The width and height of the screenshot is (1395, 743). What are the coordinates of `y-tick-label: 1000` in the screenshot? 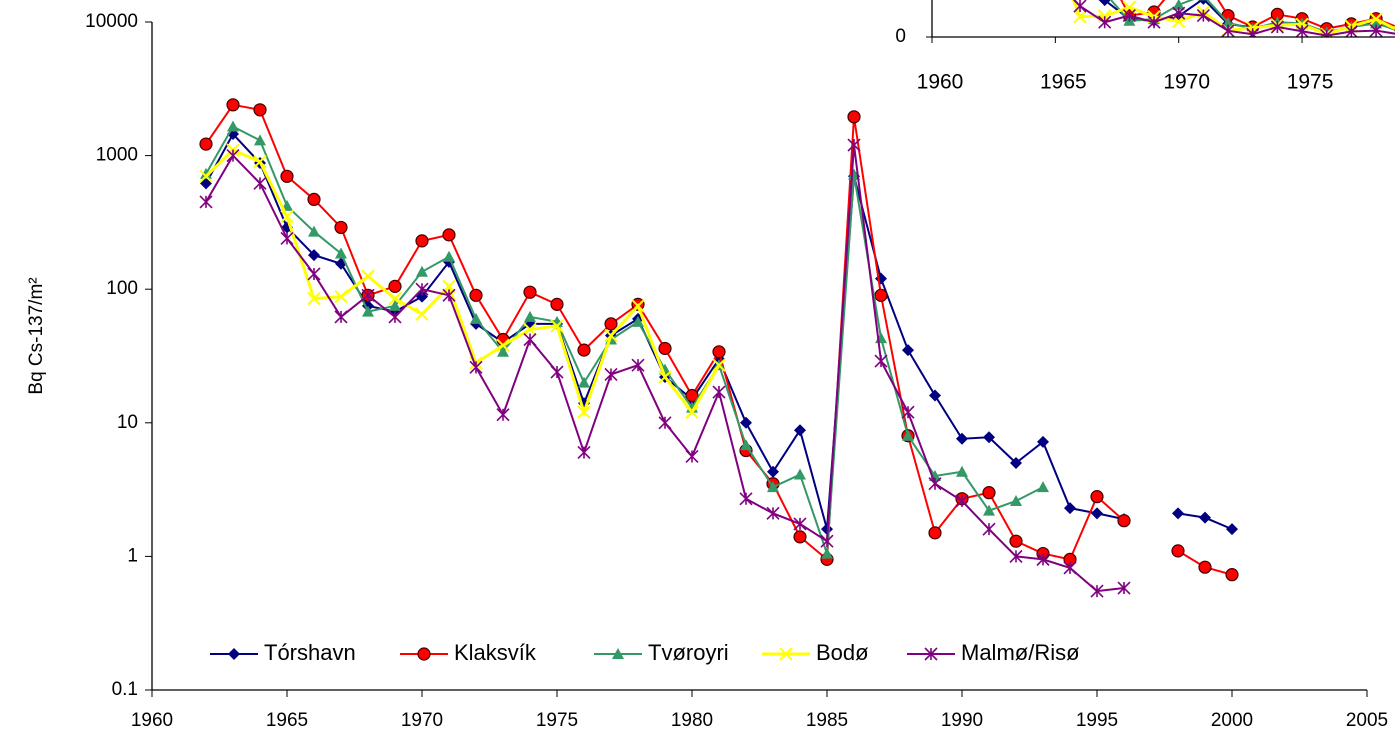 It's located at (117, 155).